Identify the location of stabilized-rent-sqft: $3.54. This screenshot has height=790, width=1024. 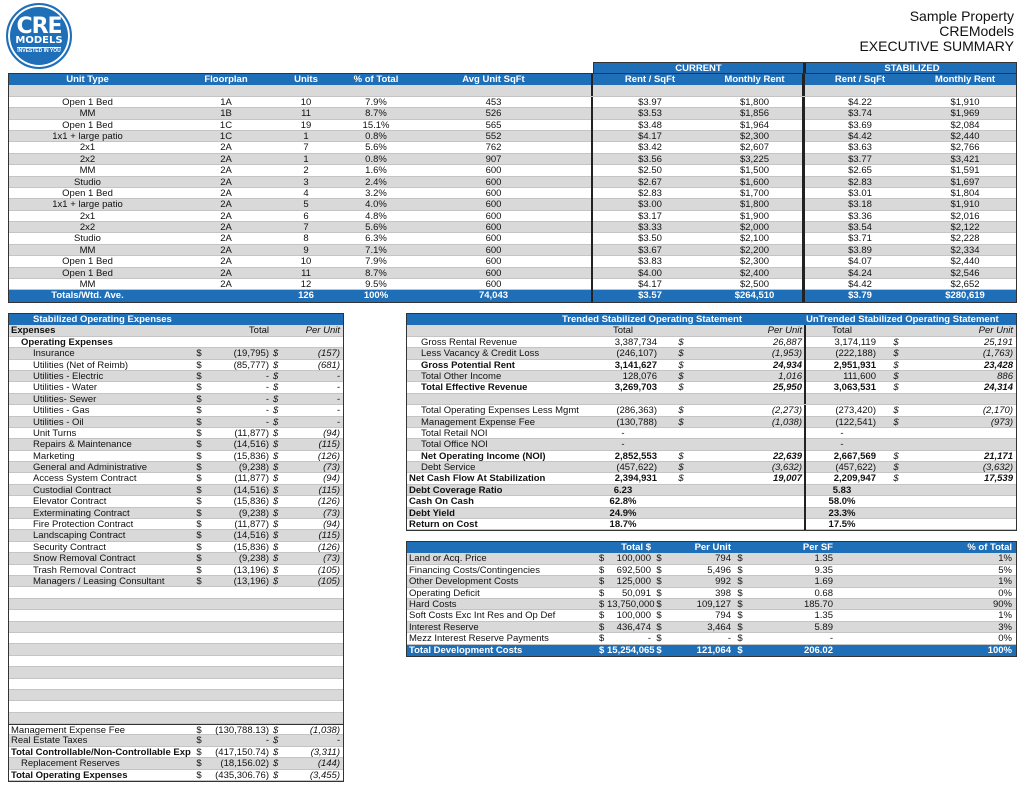
(860, 228).